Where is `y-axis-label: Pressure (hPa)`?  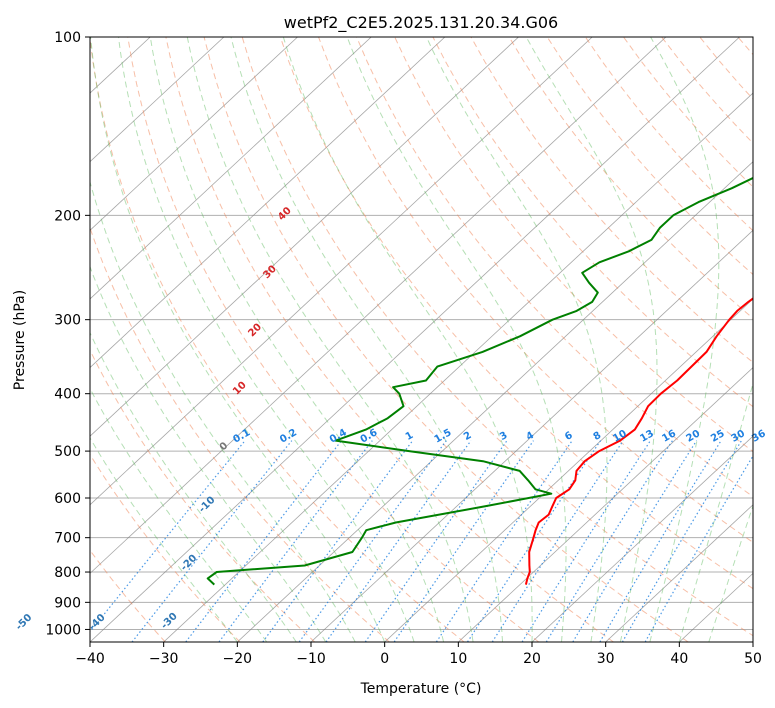 y-axis-label: Pressure (hPa) is located at coordinates (20, 340).